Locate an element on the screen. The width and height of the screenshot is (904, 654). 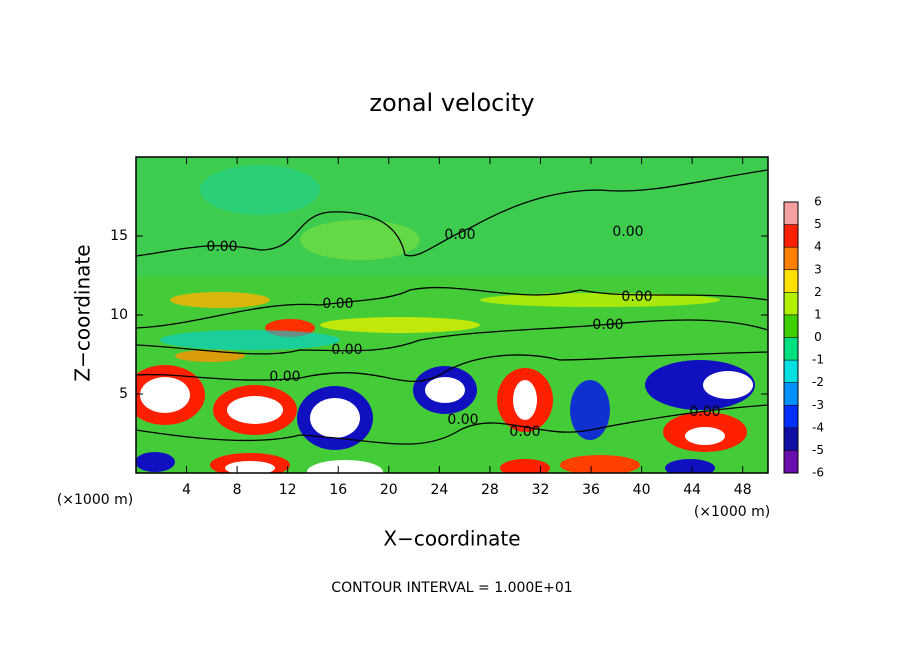
x-tick-label: 8 is located at coordinates (237, 490).